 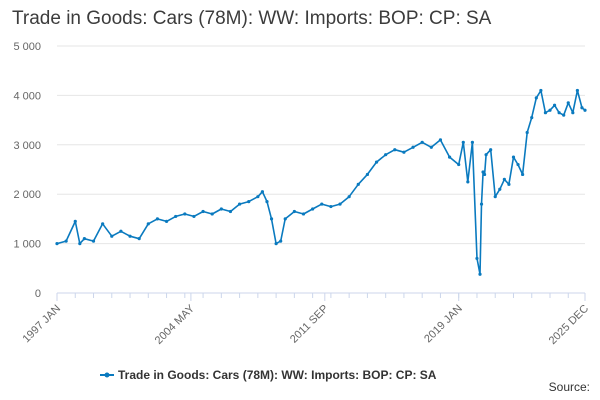 What do you see at coordinates (27, 96) in the screenshot?
I see `y-tick-label: 4 000` at bounding box center [27, 96].